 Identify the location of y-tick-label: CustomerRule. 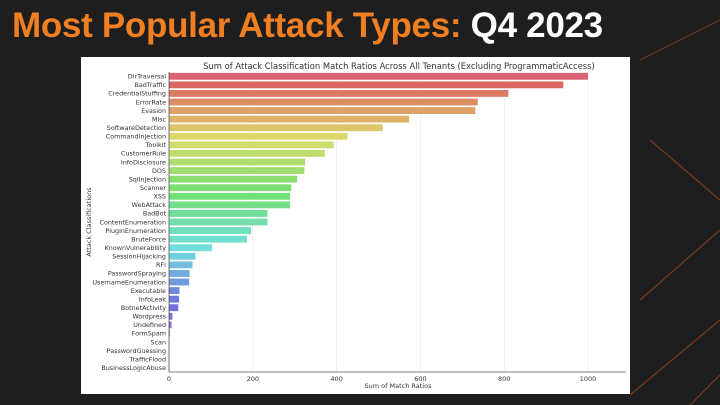
(143, 154).